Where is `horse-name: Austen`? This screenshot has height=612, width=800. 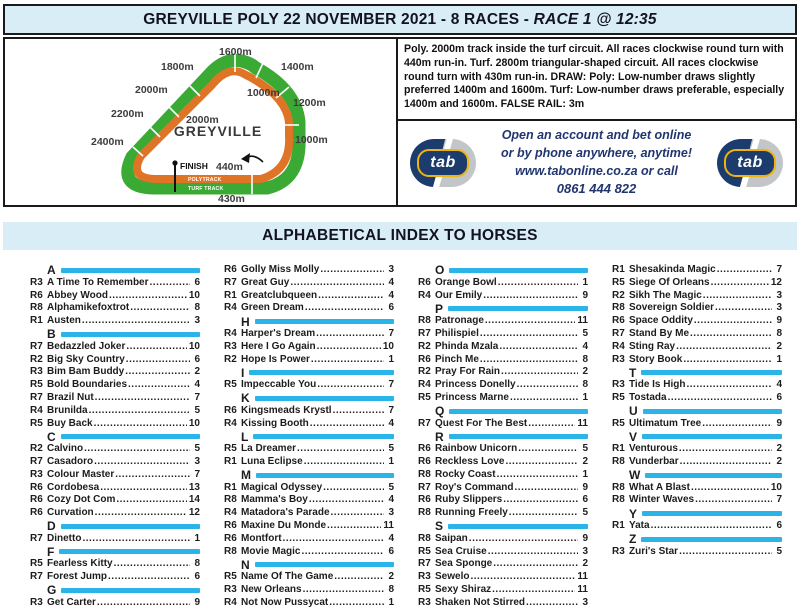 horse-name: Austen is located at coordinates (64, 321).